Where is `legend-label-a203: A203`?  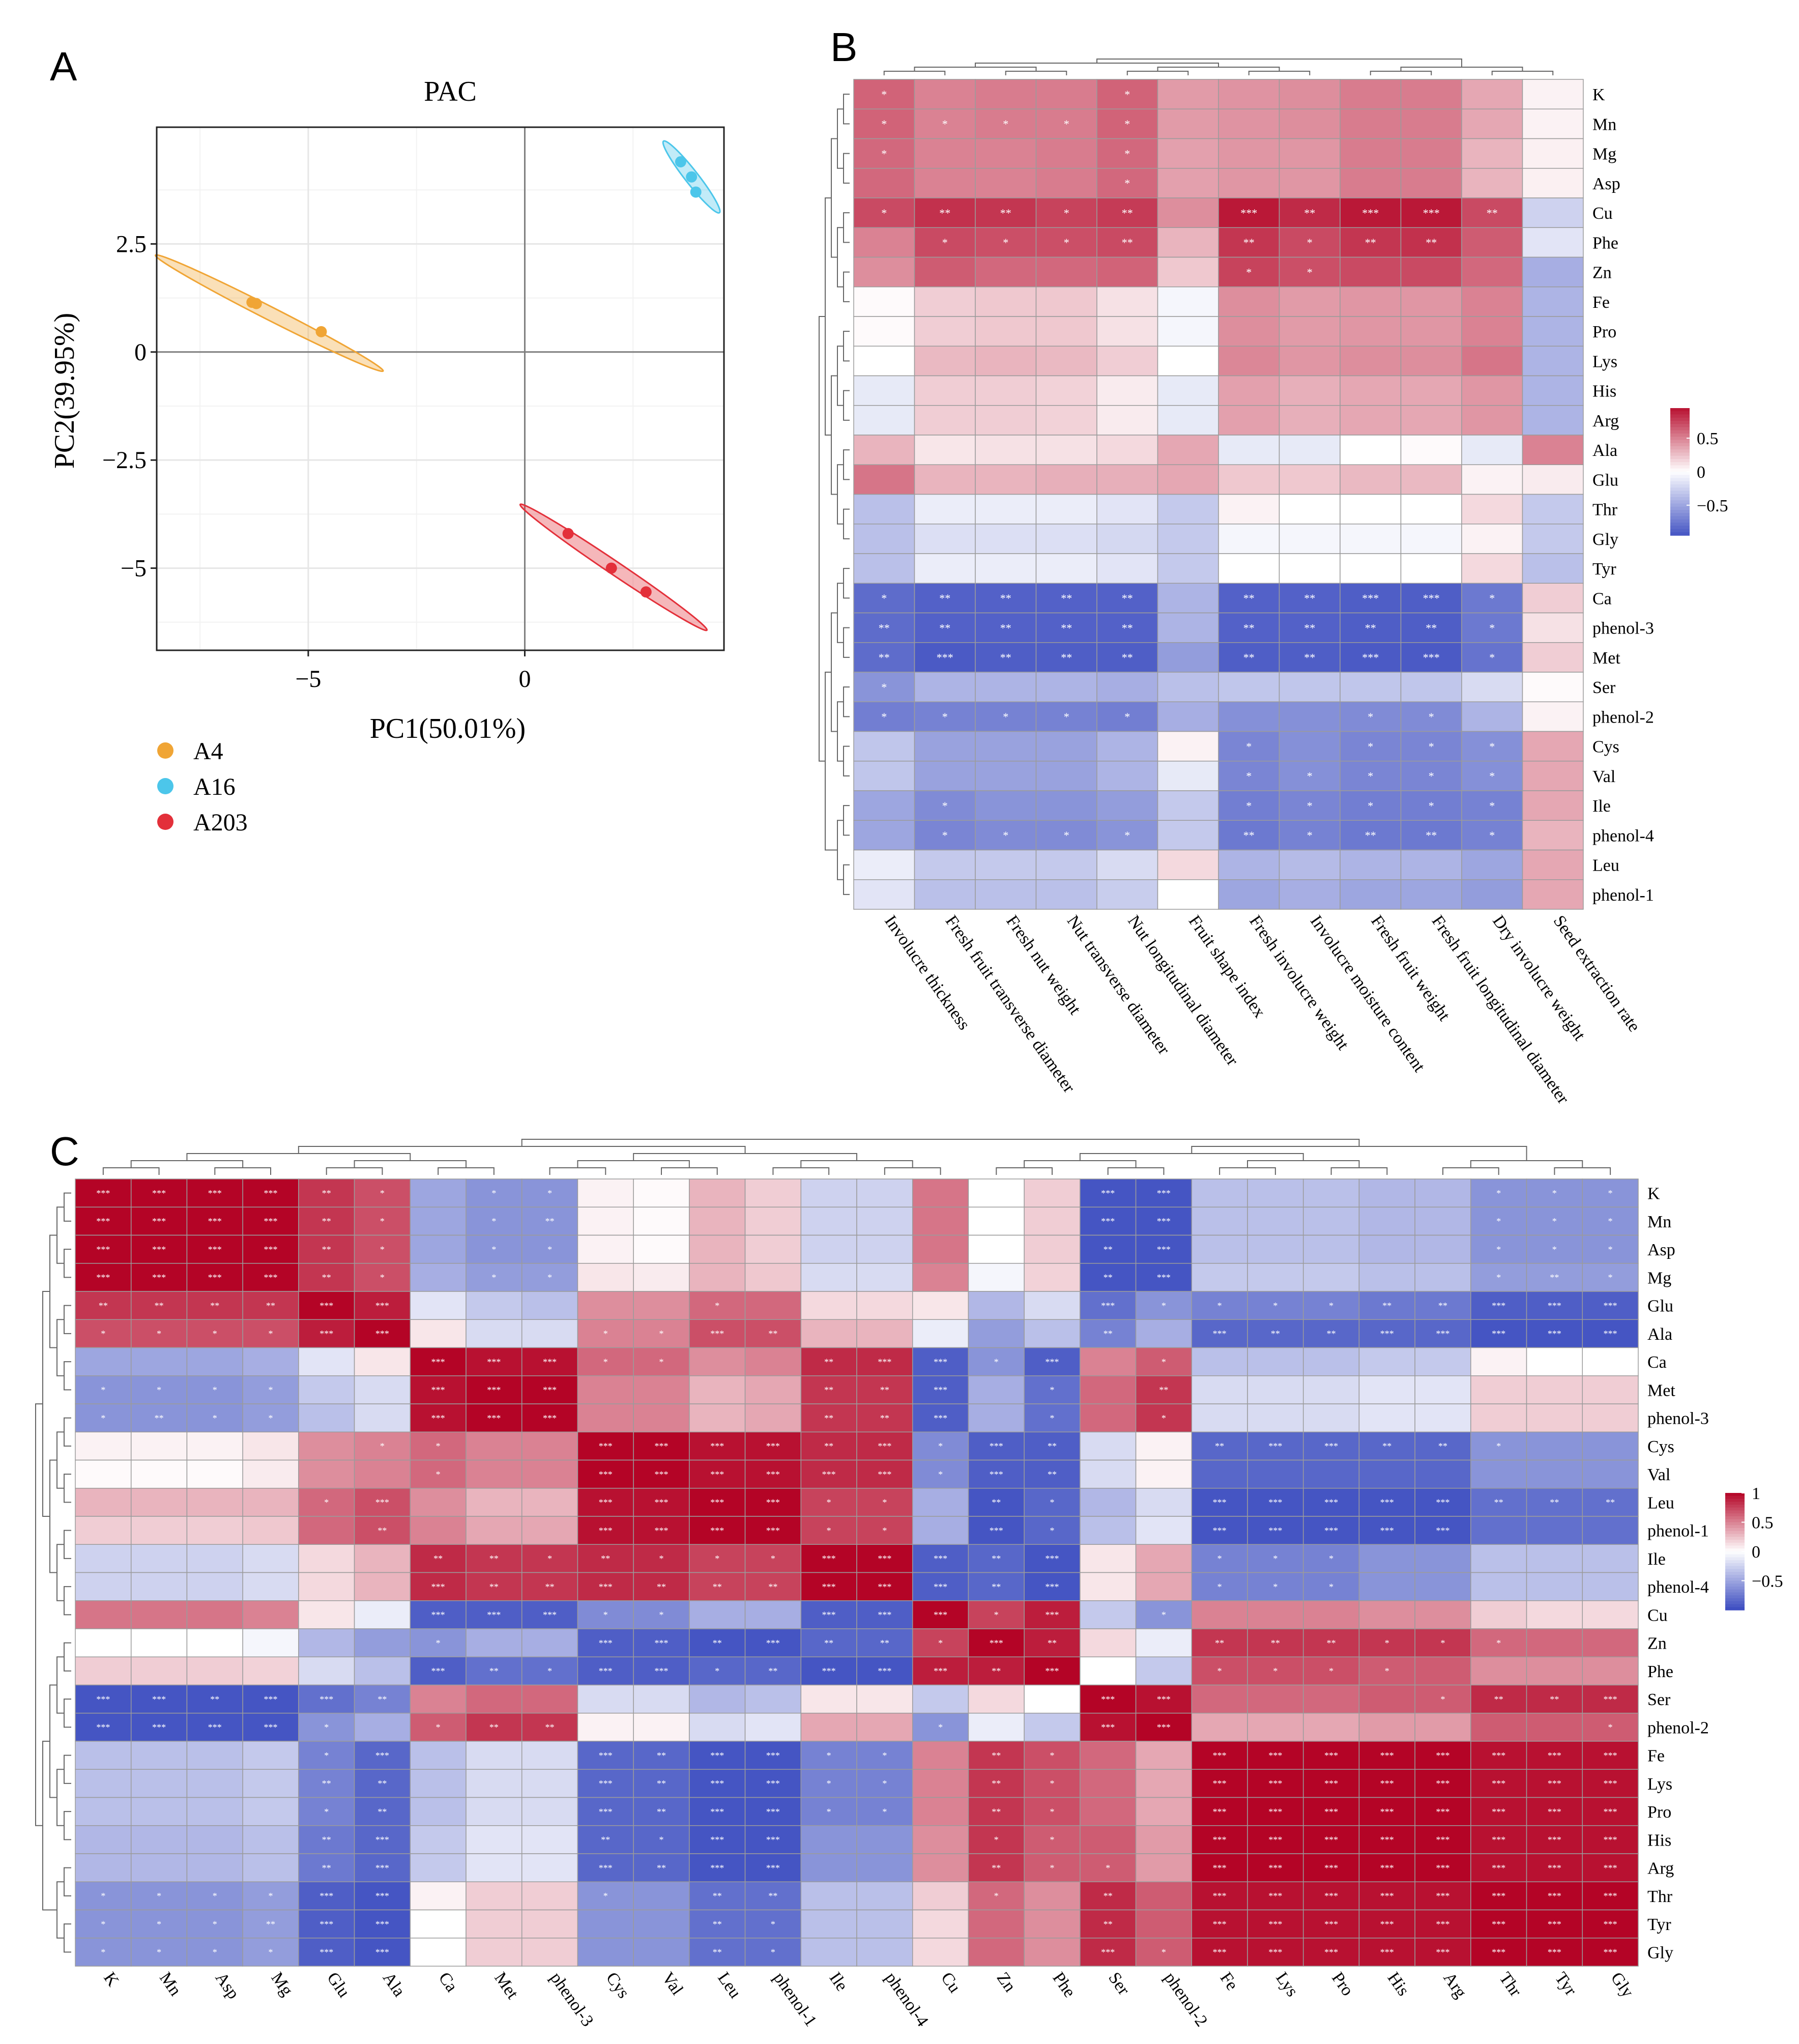
legend-label-a203: A203 is located at coordinates (220, 822).